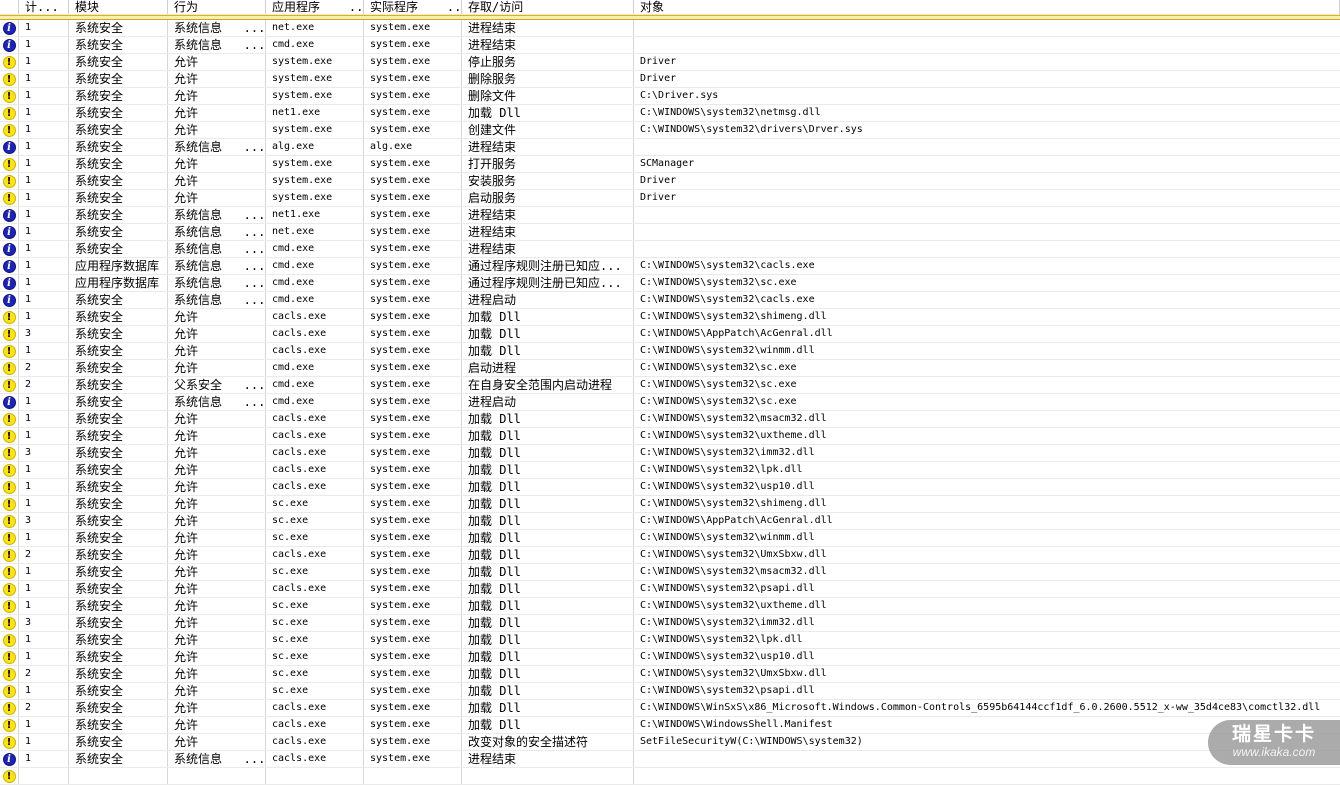  I want to click on cell-object: C:\WINDOWS\system32\shimeng.dll, so click(733, 503).